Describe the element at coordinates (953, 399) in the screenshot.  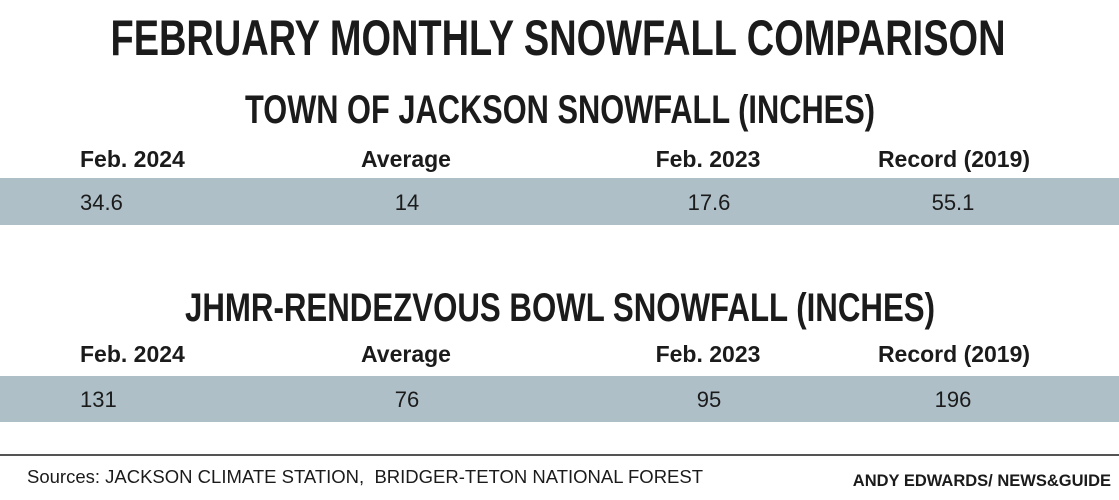
I see `value-record-2019: 196` at that location.